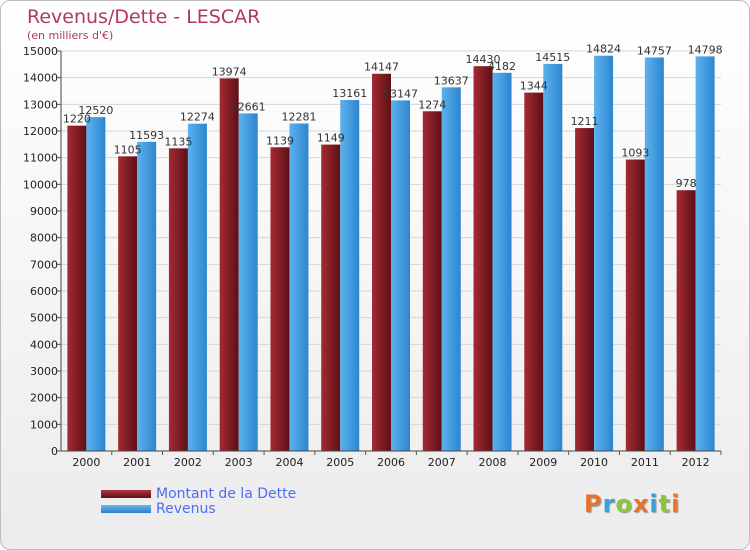  I want to click on y-tick-label: 6000, so click(44, 291).